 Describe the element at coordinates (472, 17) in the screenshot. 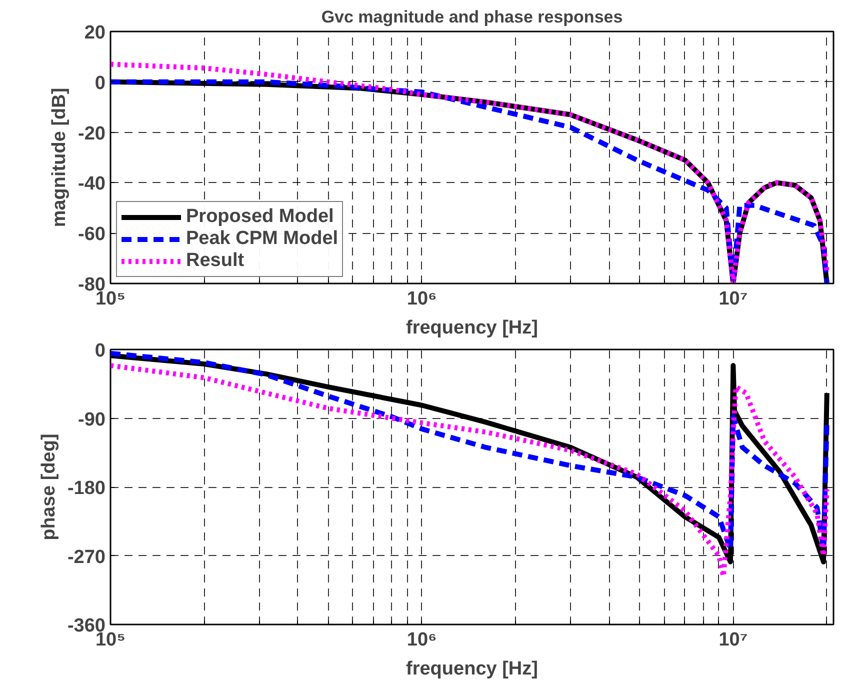

I see `chart-title: Gvc magnitude and phase responses` at that location.